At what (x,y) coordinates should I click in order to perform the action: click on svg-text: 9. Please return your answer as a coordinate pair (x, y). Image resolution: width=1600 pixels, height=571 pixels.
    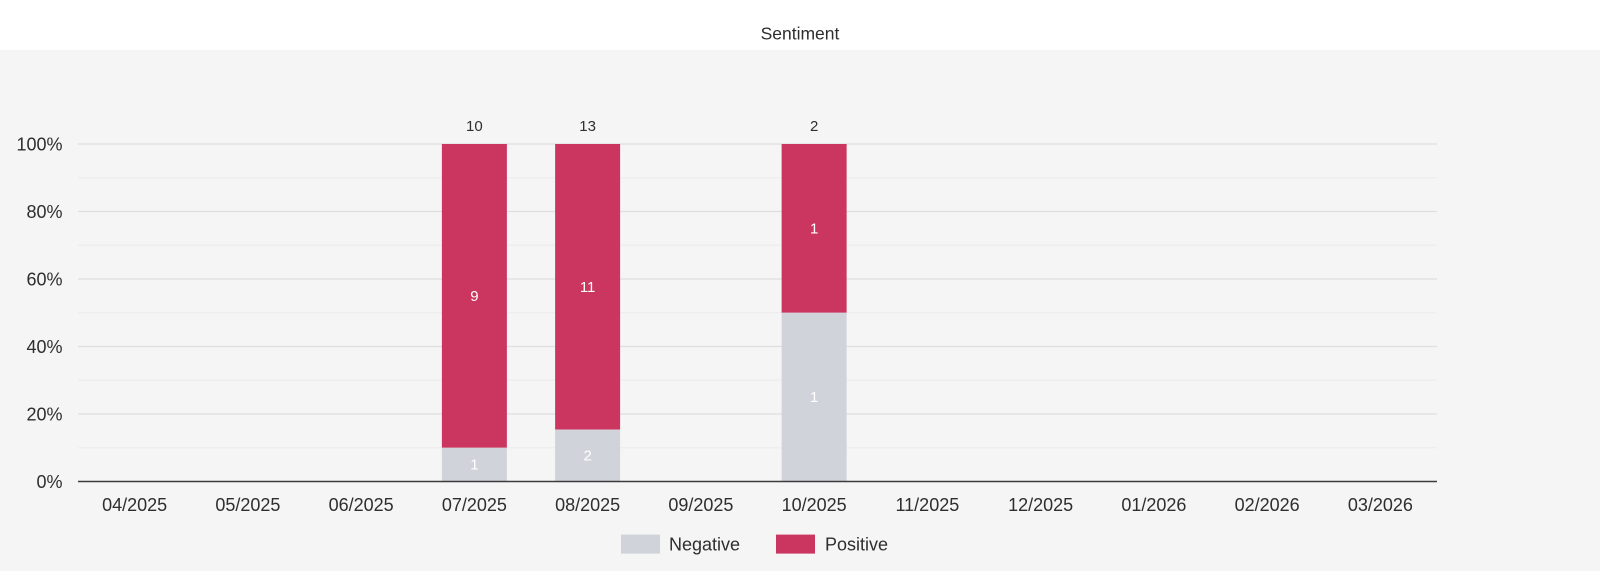
    Looking at the image, I should click on (474, 296).